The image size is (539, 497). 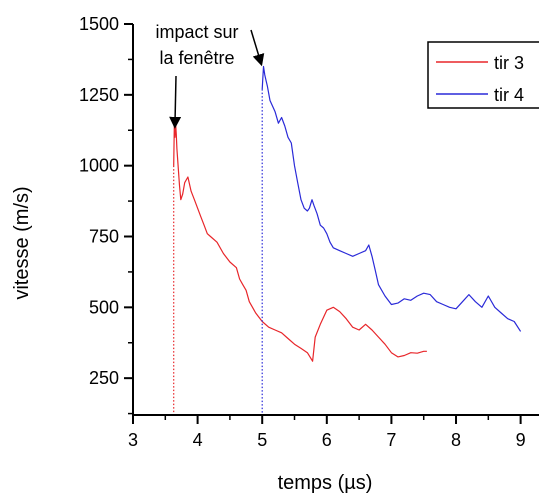 I want to click on x-axis-title: temps (µs), so click(x=325, y=483).